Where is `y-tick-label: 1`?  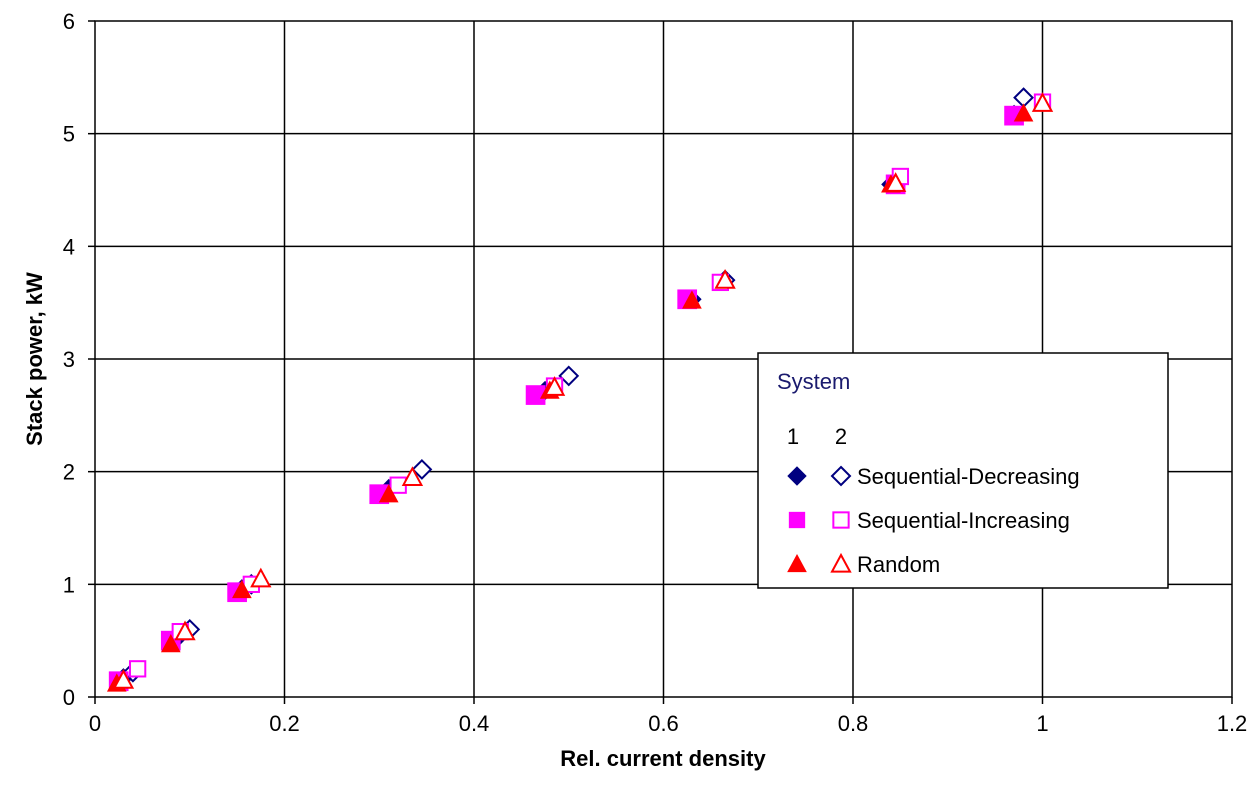 y-tick-label: 1 is located at coordinates (69, 584).